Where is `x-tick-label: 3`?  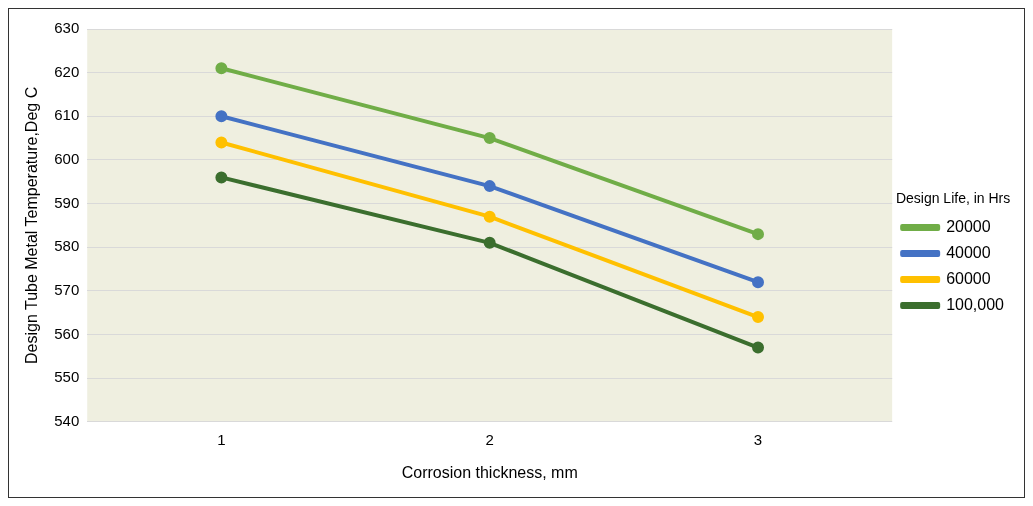
x-tick-label: 3 is located at coordinates (758, 439).